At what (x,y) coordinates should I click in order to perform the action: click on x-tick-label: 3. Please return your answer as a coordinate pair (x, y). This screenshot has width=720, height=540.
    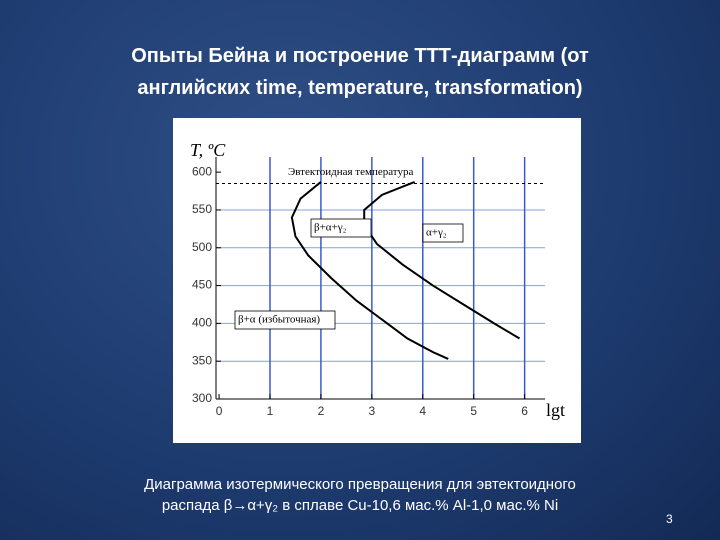
    Looking at the image, I should click on (371, 411).